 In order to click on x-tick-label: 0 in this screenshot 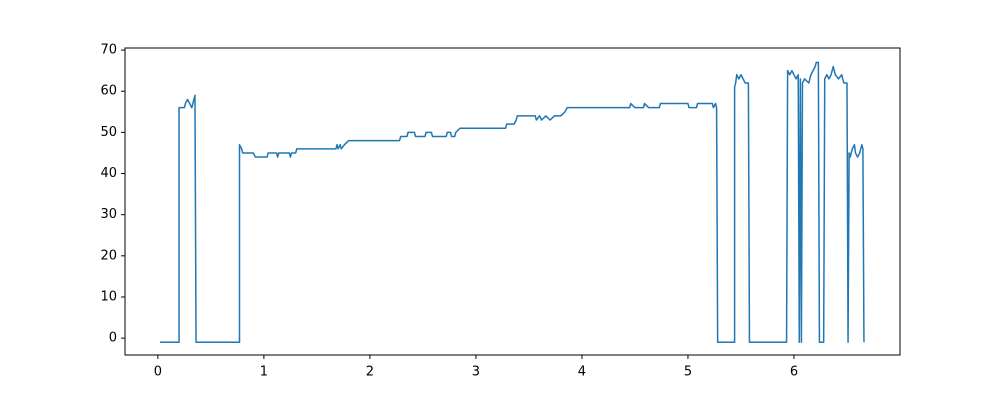, I will do `click(158, 372)`.